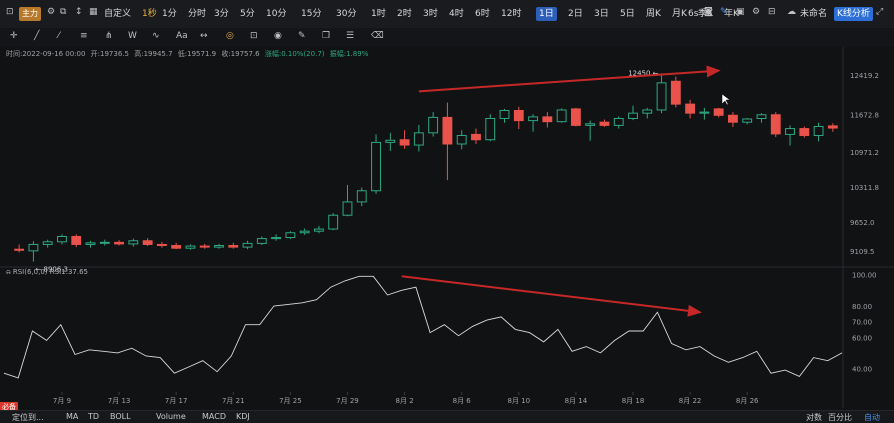  I want to click on gear-icon: ⚙, so click(51, 12).